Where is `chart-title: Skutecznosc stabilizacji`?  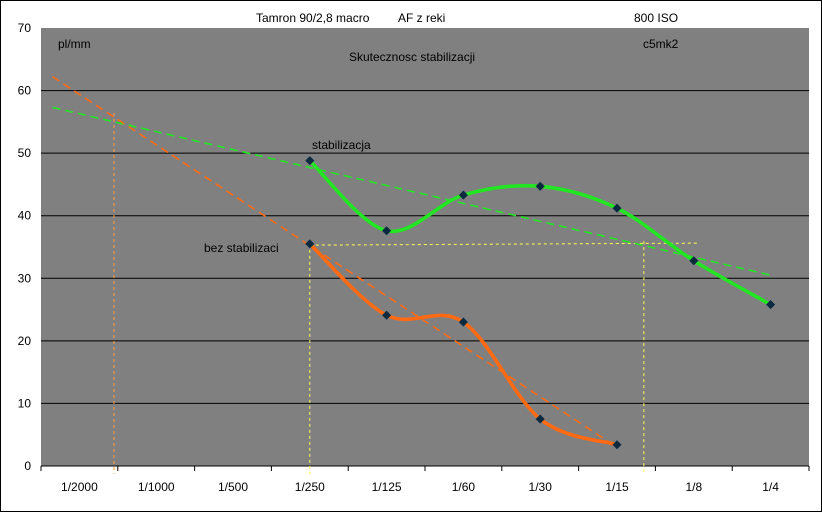 chart-title: Skutecznosc stabilizacji is located at coordinates (412, 57).